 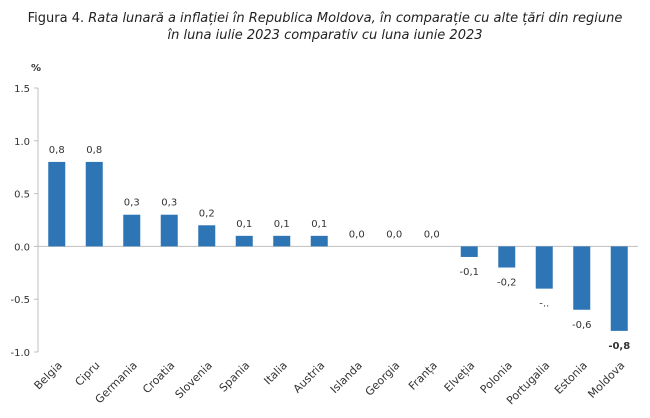 I want to click on y-tick-label: 0.5, so click(x=22, y=195).